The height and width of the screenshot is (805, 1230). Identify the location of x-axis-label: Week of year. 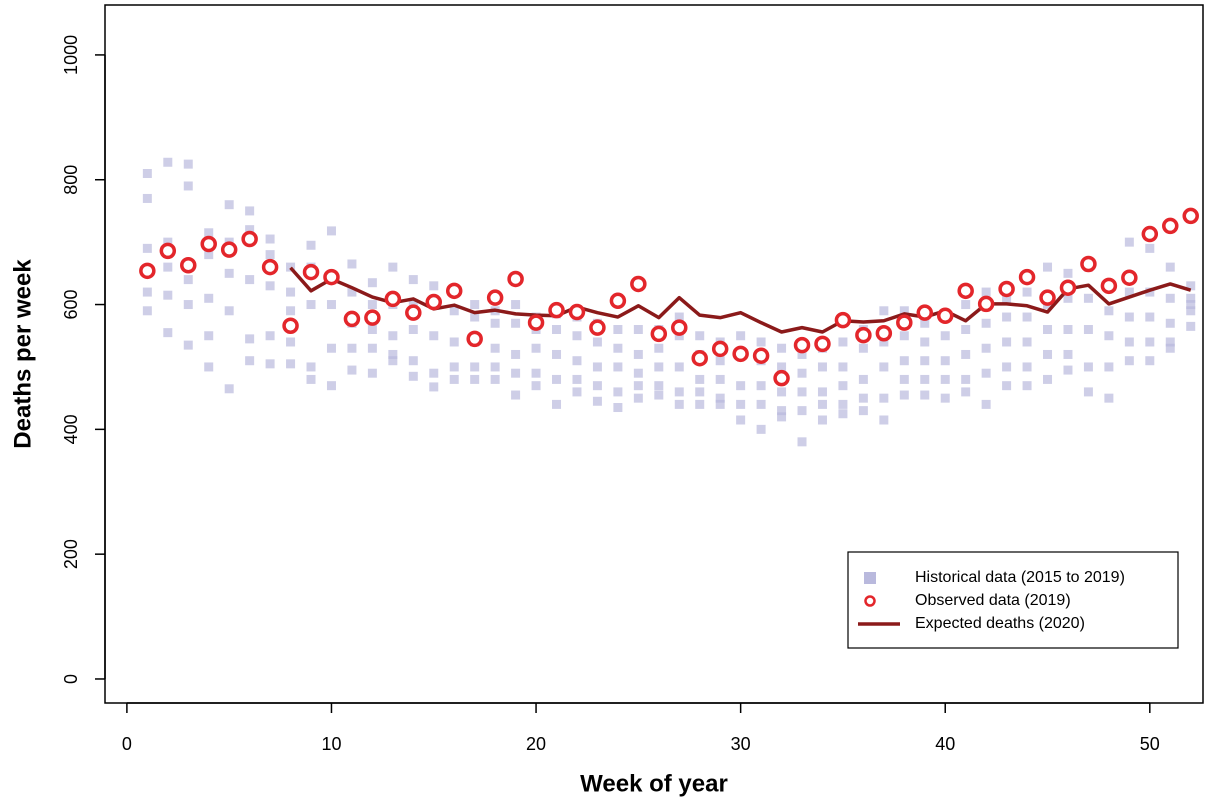
(654, 783).